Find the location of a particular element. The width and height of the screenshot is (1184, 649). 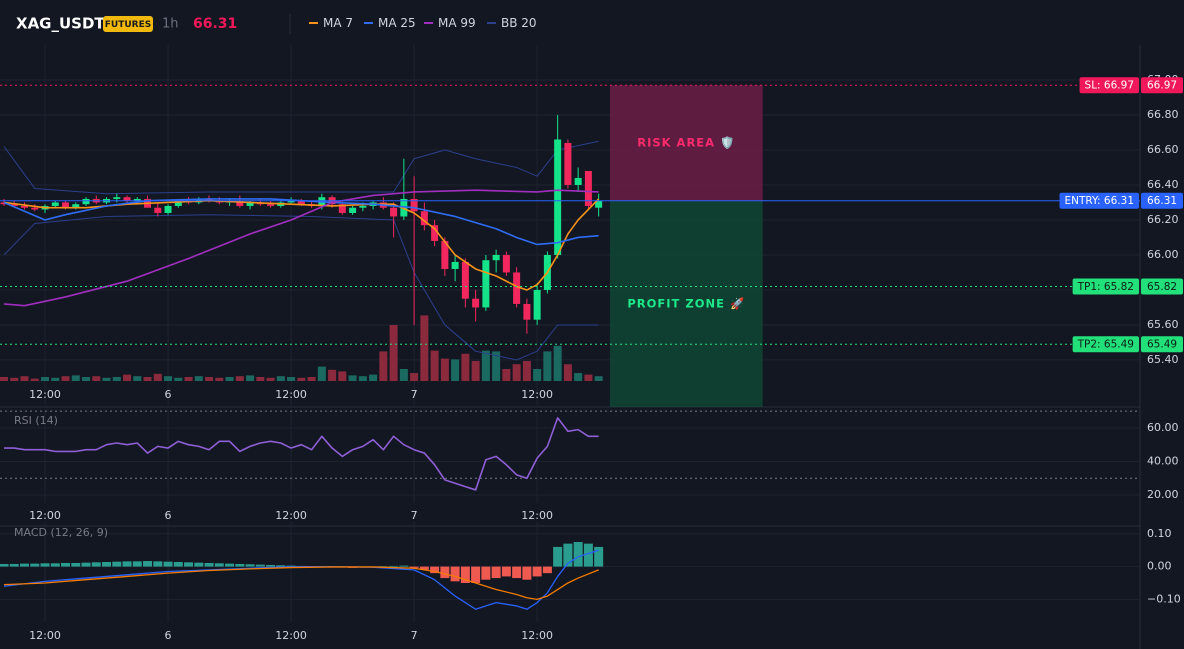

legend-label: MA 25 is located at coordinates (397, 23).